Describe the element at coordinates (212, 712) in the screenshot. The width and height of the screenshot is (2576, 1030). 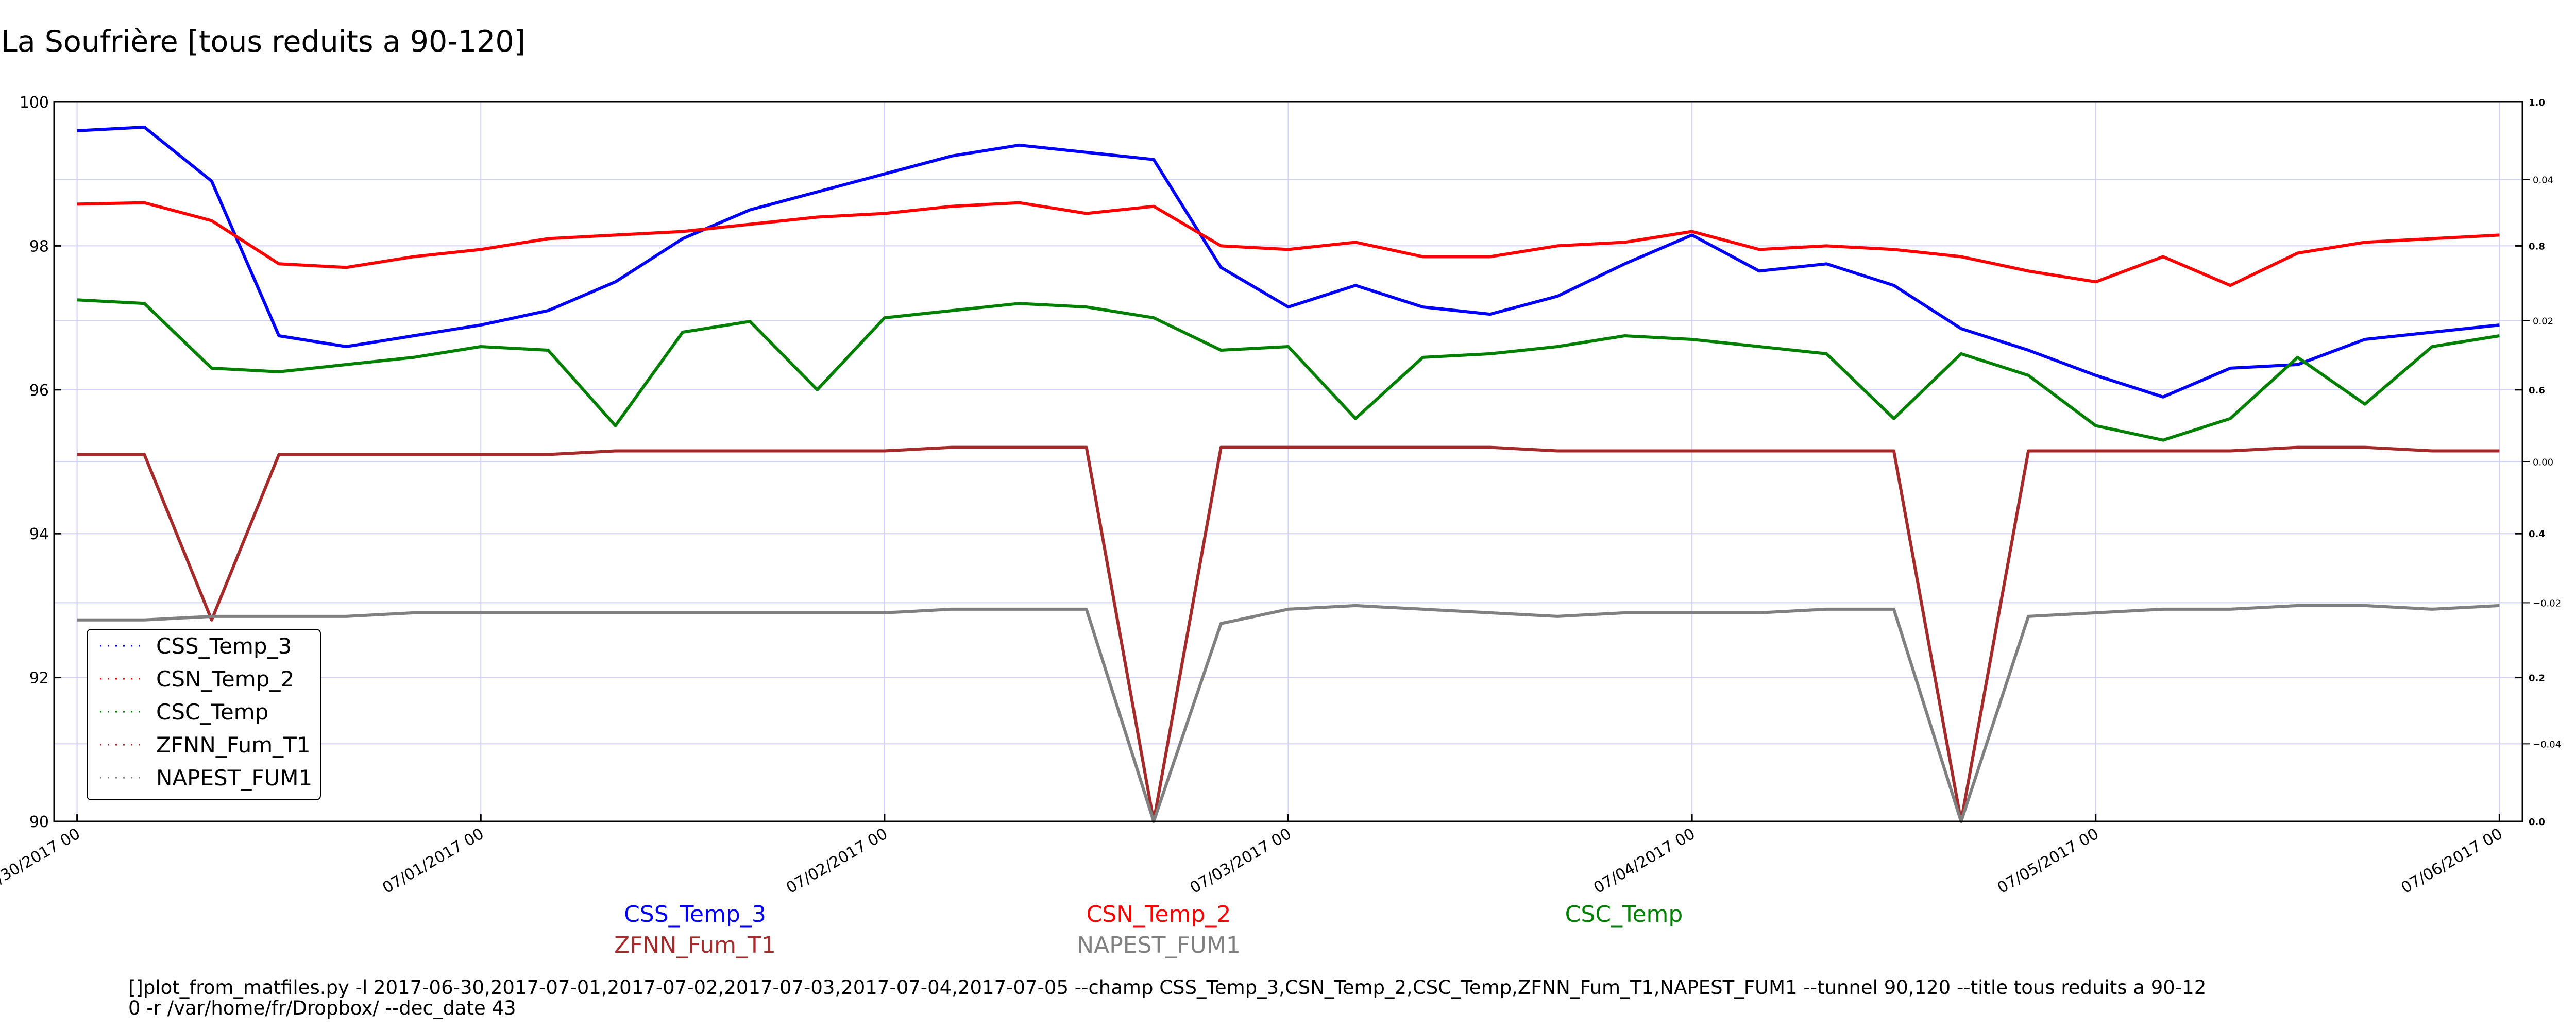
I see `legend-label: CSC_Temp` at that location.